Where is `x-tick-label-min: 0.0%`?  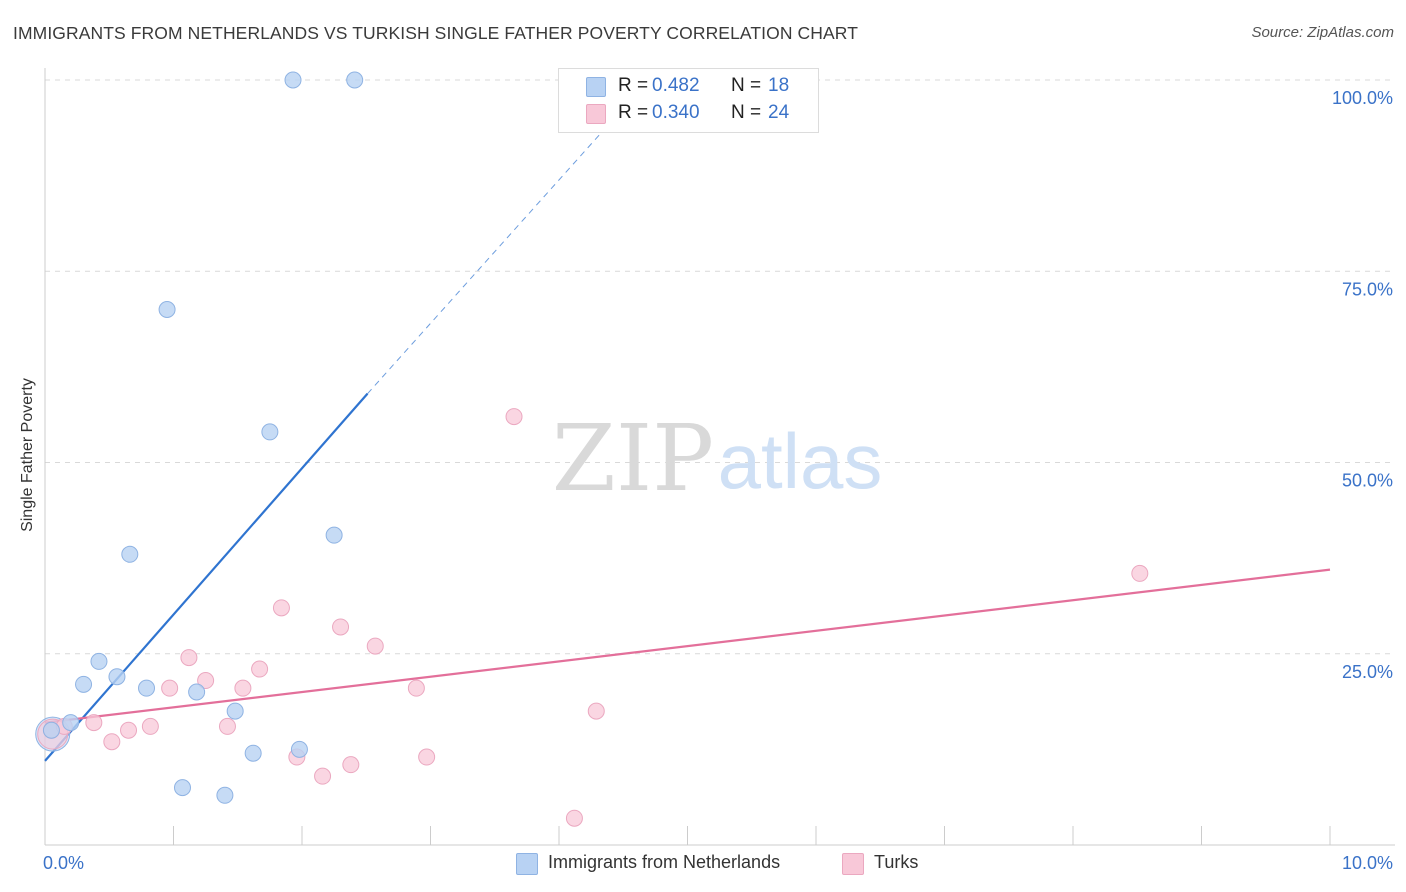
x-tick-label-min: 0.0% is located at coordinates (63, 863).